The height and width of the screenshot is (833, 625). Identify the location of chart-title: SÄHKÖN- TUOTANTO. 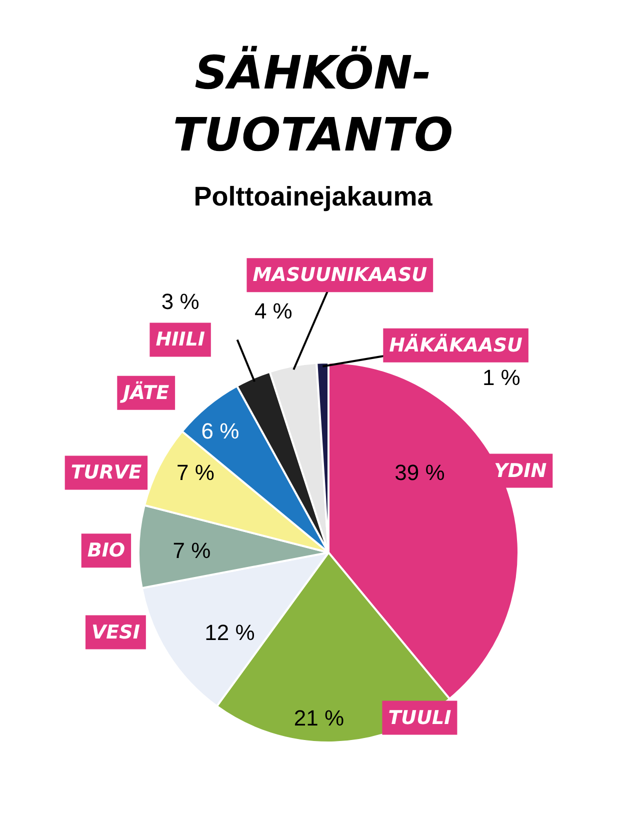
(313, 104).